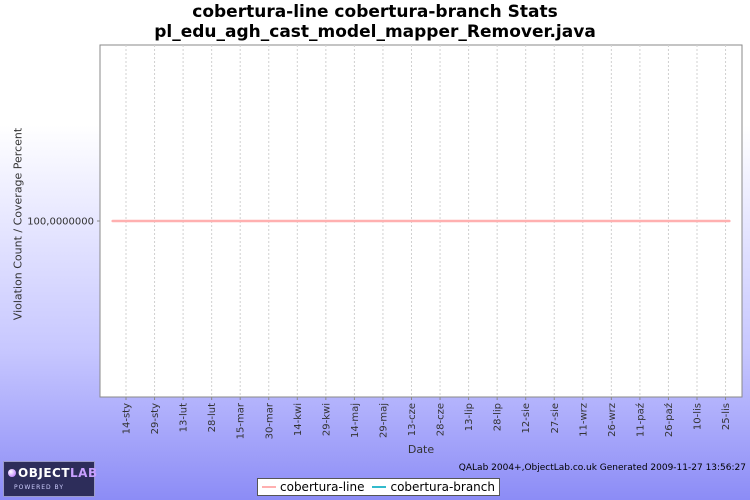 This screenshot has height=500, width=750. I want to click on x-tick-label: 11-wrz, so click(583, 420).